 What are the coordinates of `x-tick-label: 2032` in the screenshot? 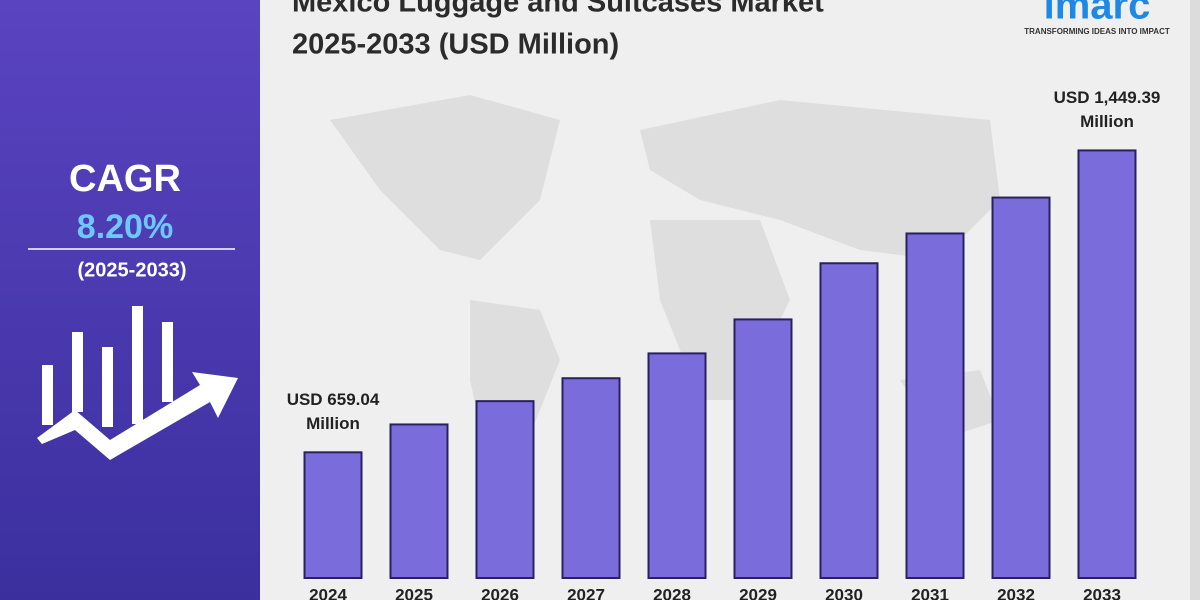 It's located at (1016, 592).